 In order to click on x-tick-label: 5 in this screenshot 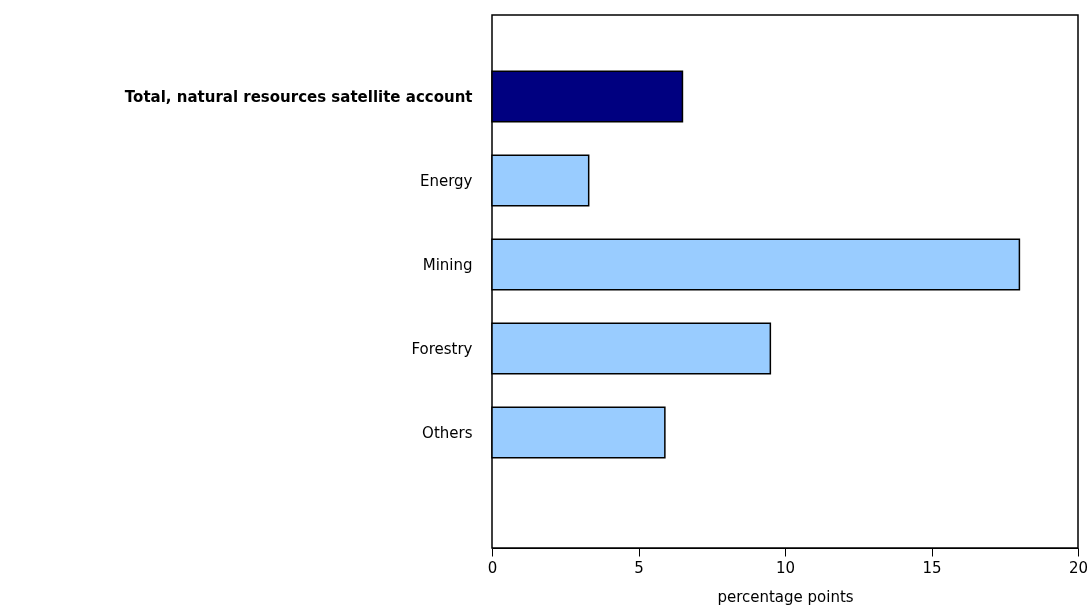, I will do `click(639, 567)`.